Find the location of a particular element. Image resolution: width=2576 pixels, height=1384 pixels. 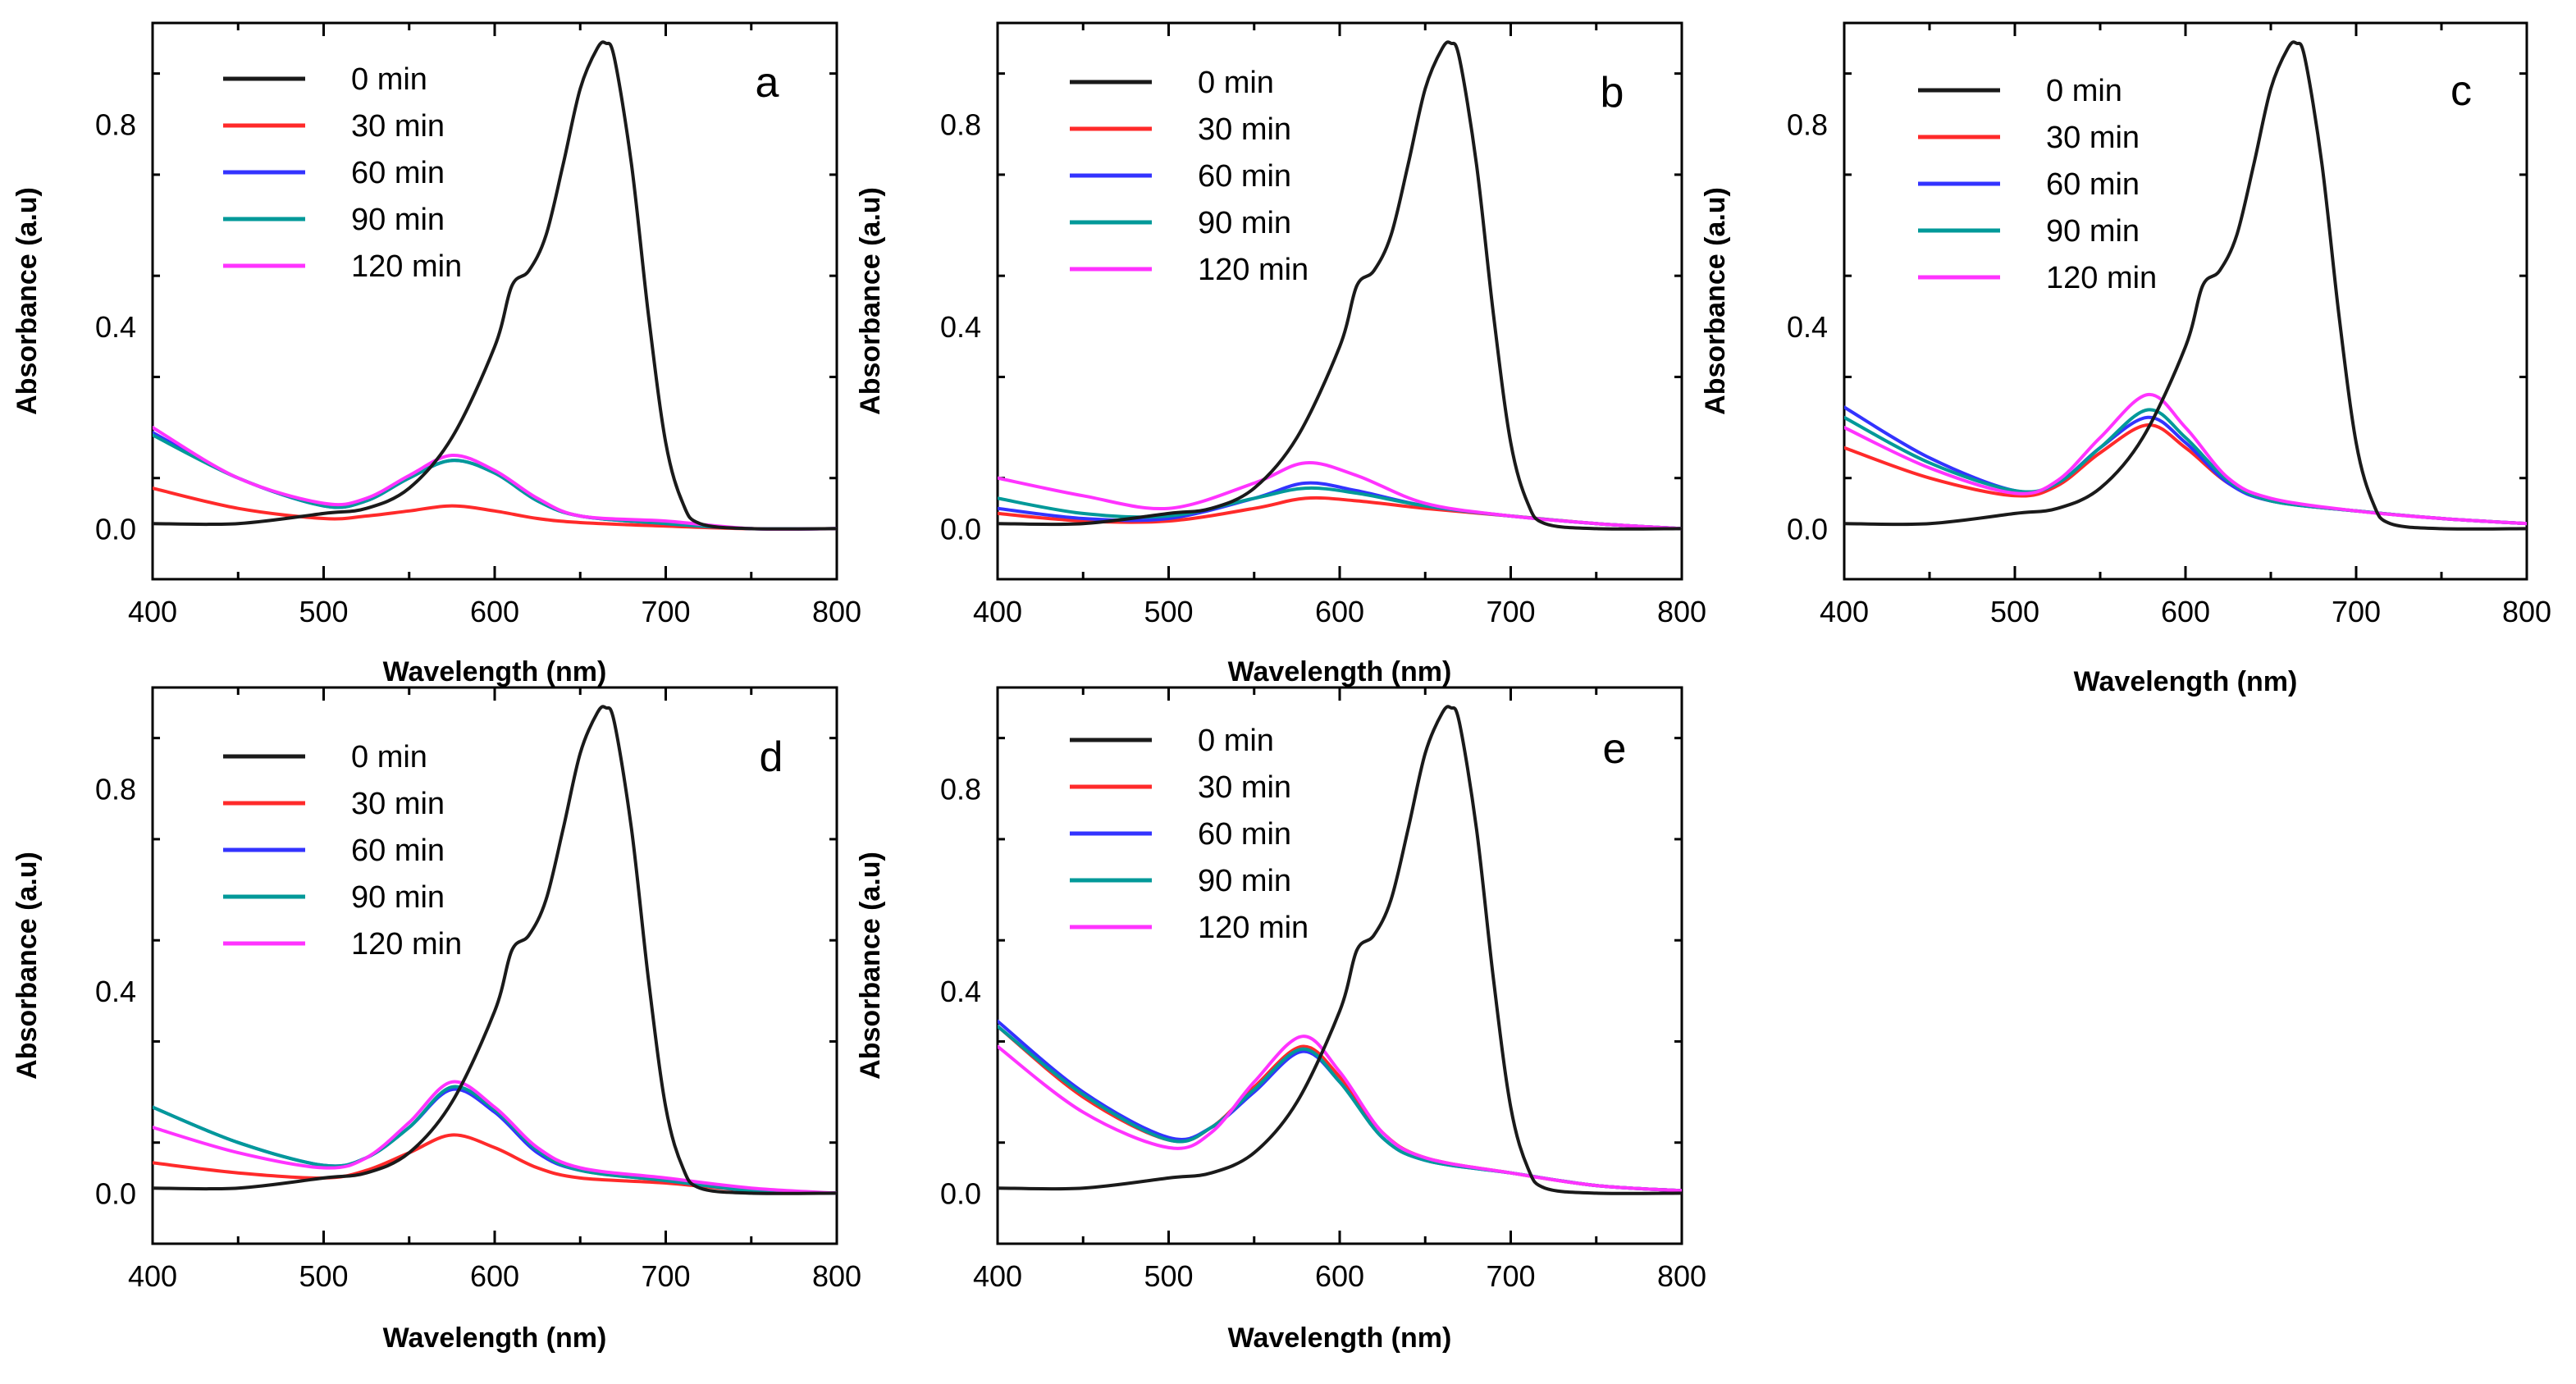

panel-letter: c is located at coordinates (2461, 91).